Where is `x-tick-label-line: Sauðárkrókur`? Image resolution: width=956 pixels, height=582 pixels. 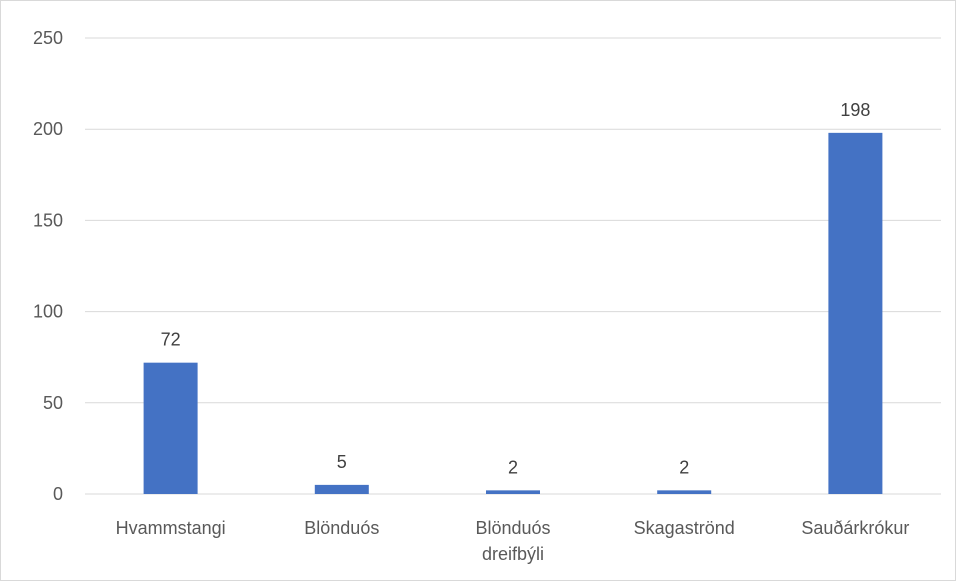 x-tick-label-line: Sauðárkrókur is located at coordinates (855, 528).